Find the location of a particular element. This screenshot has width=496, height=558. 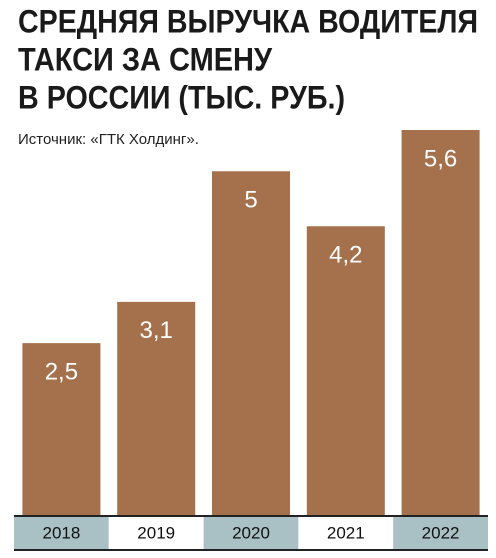

value-label: 5 is located at coordinates (250, 200).